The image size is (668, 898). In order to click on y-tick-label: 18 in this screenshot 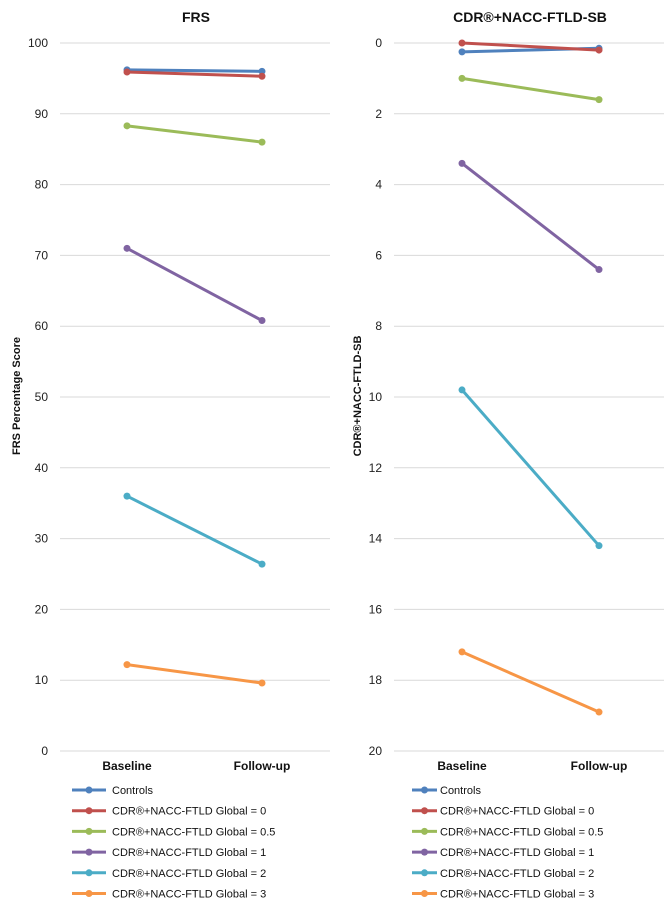, I will do `click(376, 680)`.